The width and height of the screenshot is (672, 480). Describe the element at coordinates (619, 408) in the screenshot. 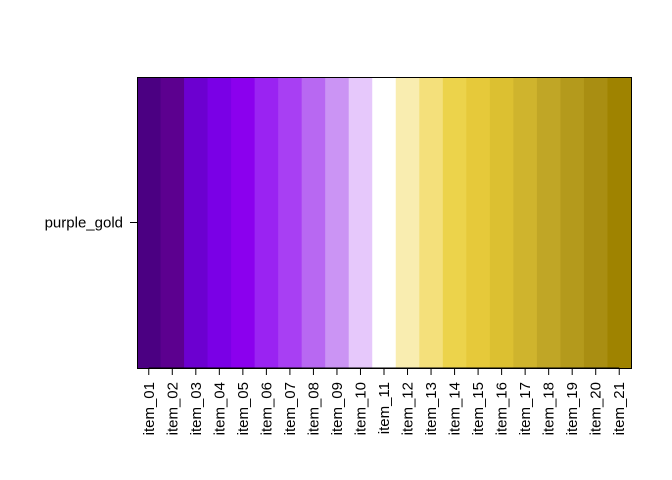

I see `x-tick-label: item_21` at that location.